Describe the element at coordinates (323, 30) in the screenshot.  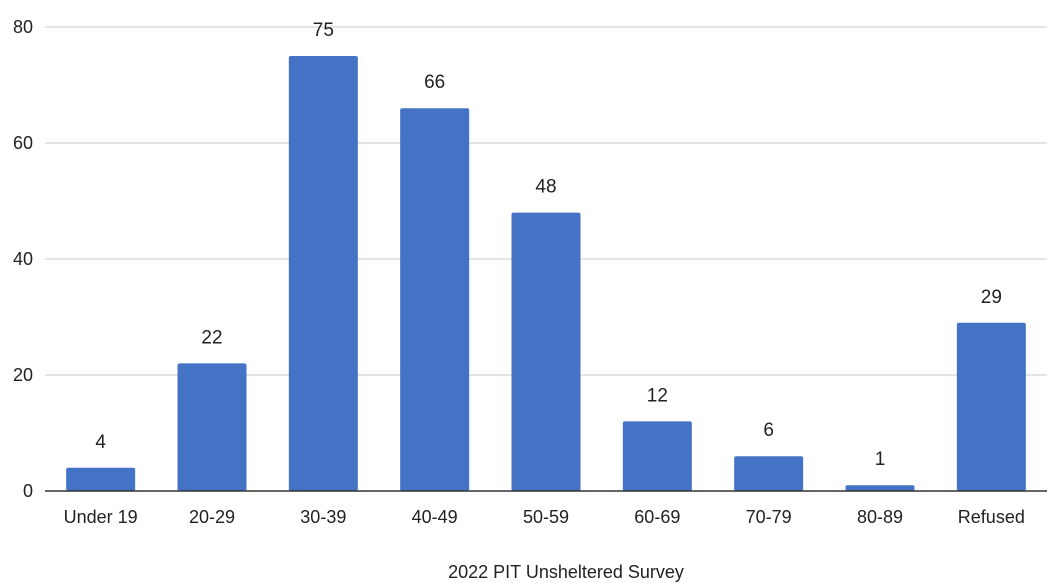
I see `data-label: 75` at that location.